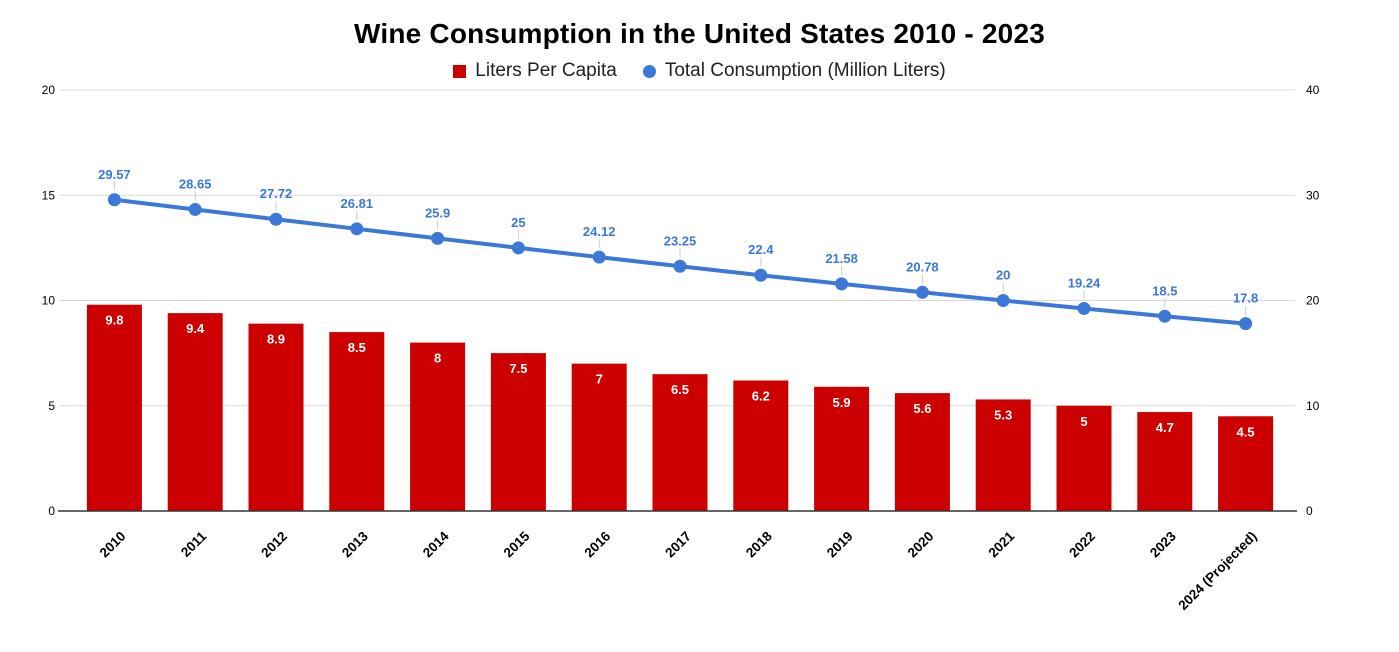  I want to click on bar-value-label: 4.5, so click(1246, 431).